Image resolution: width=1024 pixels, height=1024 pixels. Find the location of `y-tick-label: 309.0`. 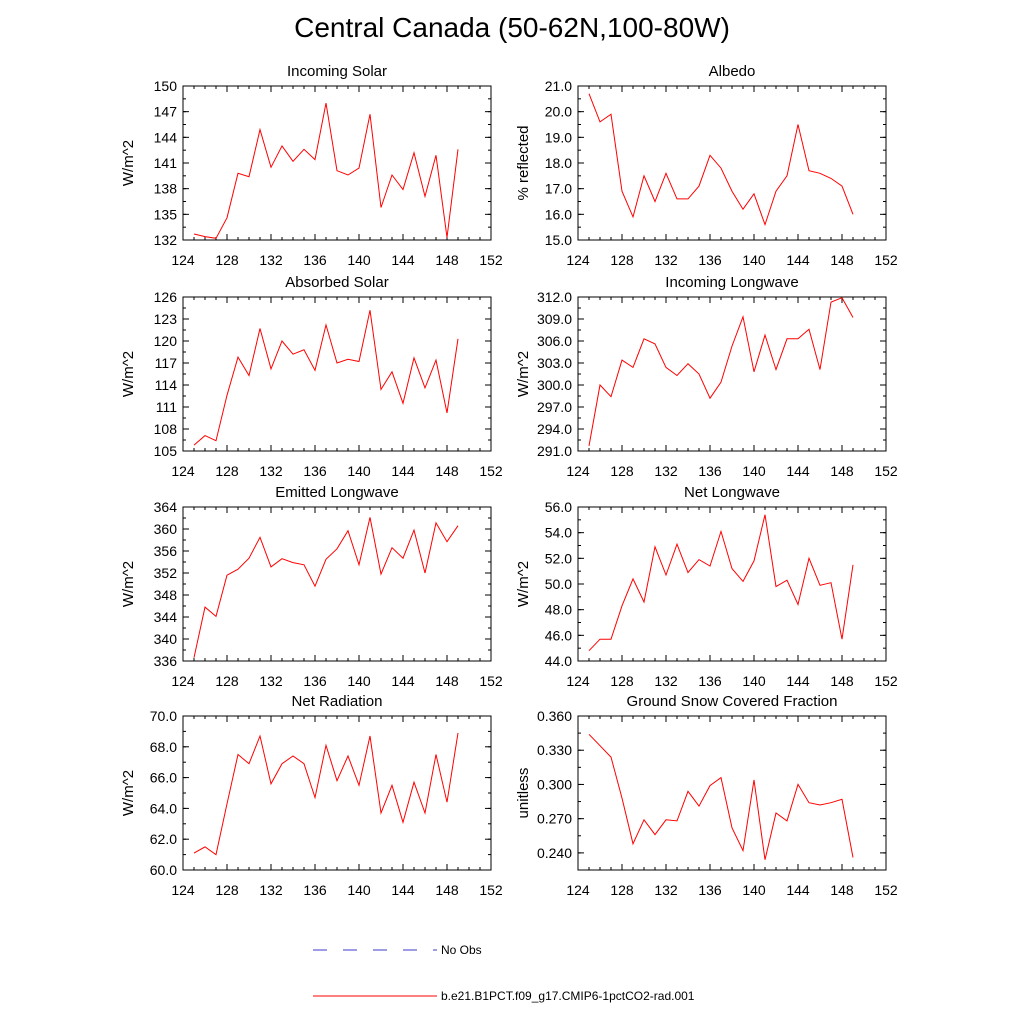

y-tick-label: 309.0 is located at coordinates (554, 319).